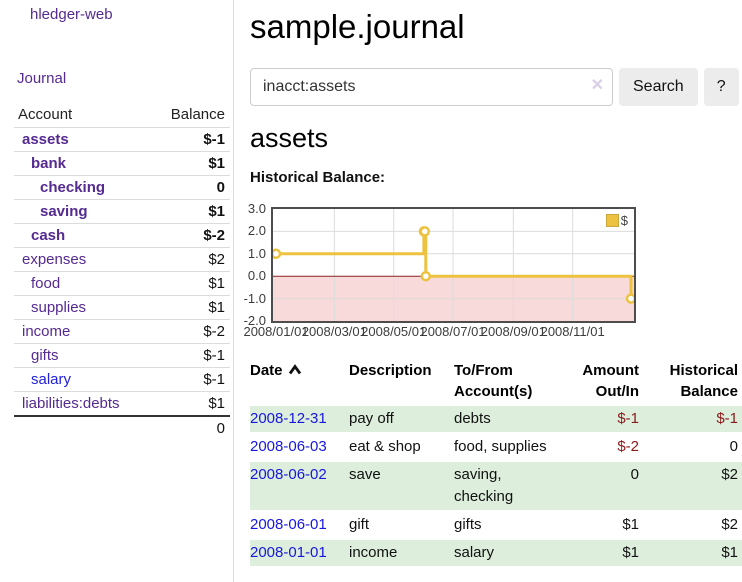  What do you see at coordinates (288, 552) in the screenshot?
I see `register-date-link: 2008-01-01` at bounding box center [288, 552].